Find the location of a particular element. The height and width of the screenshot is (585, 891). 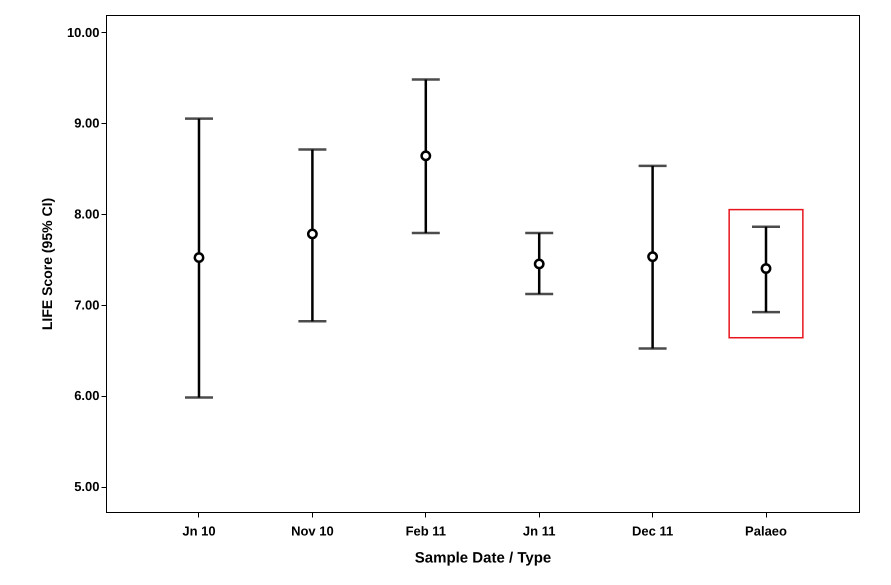

y-tick-label: 8.00 is located at coordinates (87, 214).